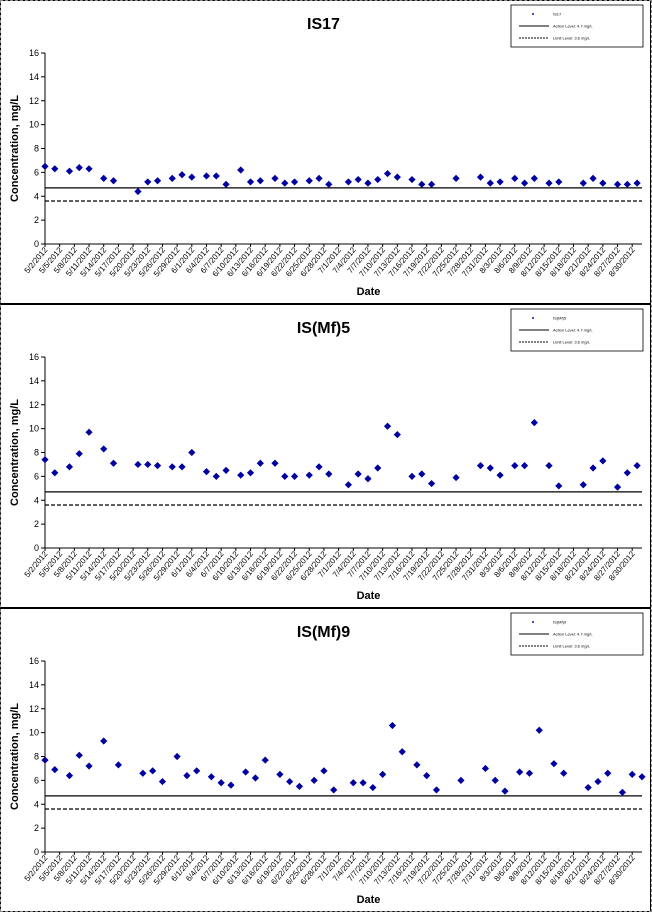 The width and height of the screenshot is (652, 912). What do you see at coordinates (36, 804) in the screenshot?
I see `y-tick-label: 4` at bounding box center [36, 804].